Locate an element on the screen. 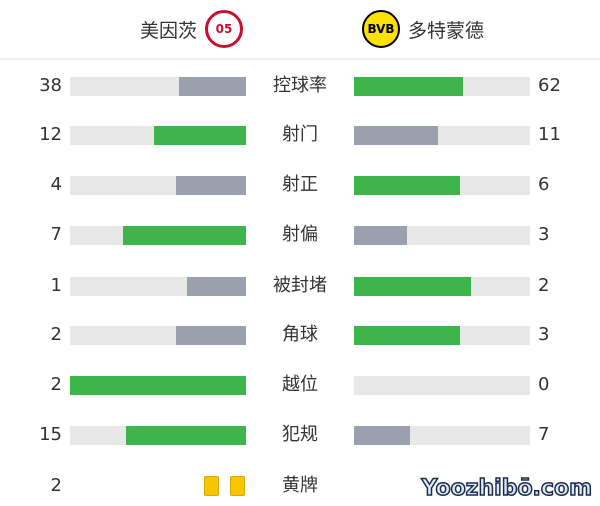 Image resolution: width=600 pixels, height=506 pixels. stat-label: 黄牌 is located at coordinates (300, 485).